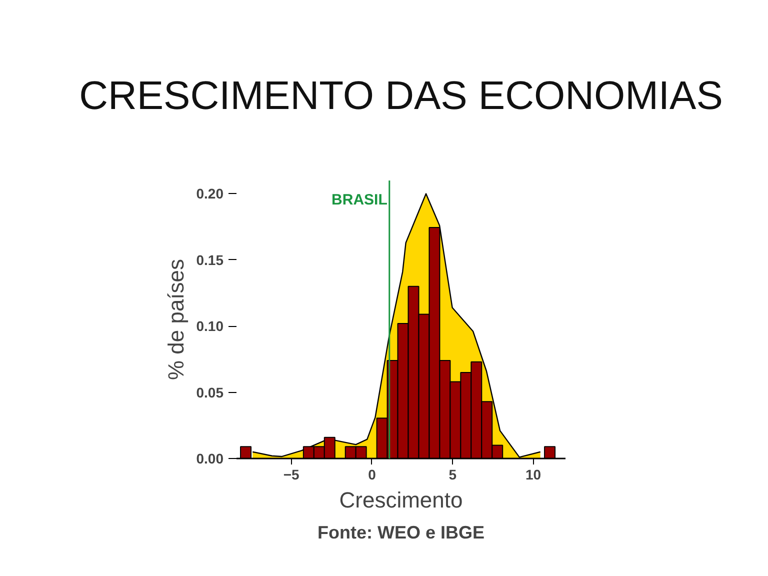 This screenshot has width=768, height=576. Describe the element at coordinates (210, 458) in the screenshot. I see `y-tick-label: 0.00` at that location.